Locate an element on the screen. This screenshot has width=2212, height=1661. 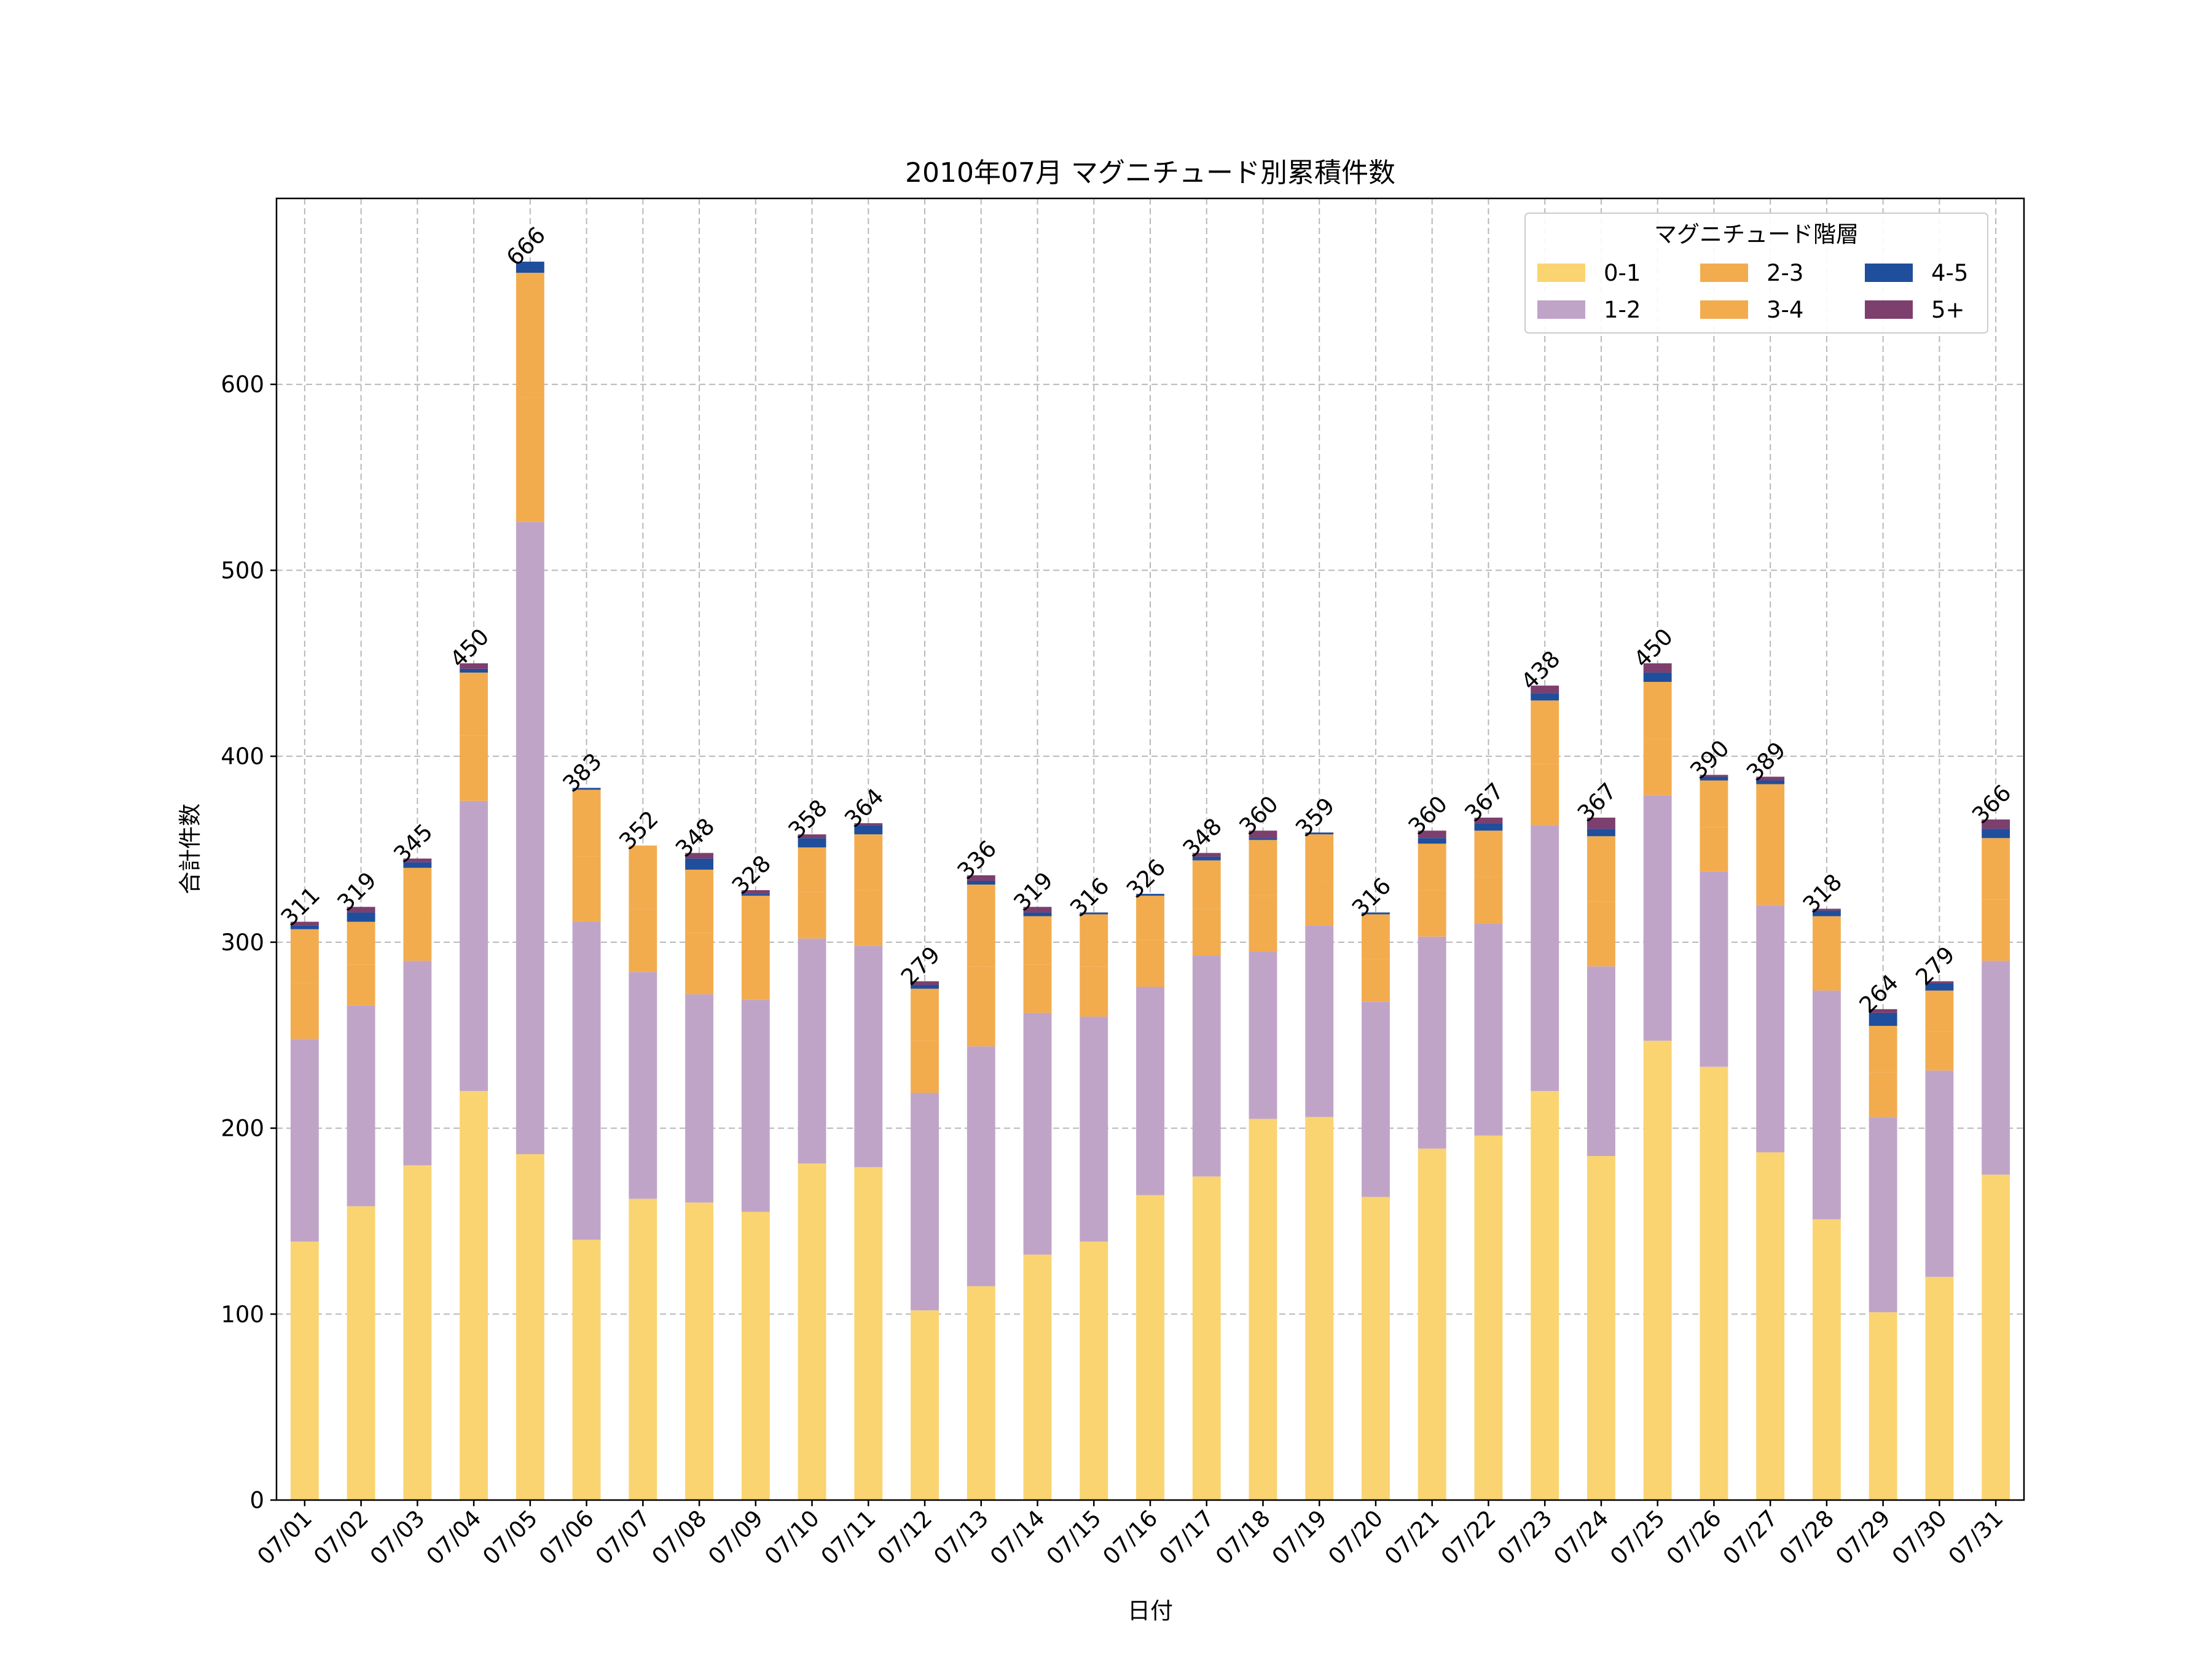
bar-07-31-5plus is located at coordinates (1996, 824).